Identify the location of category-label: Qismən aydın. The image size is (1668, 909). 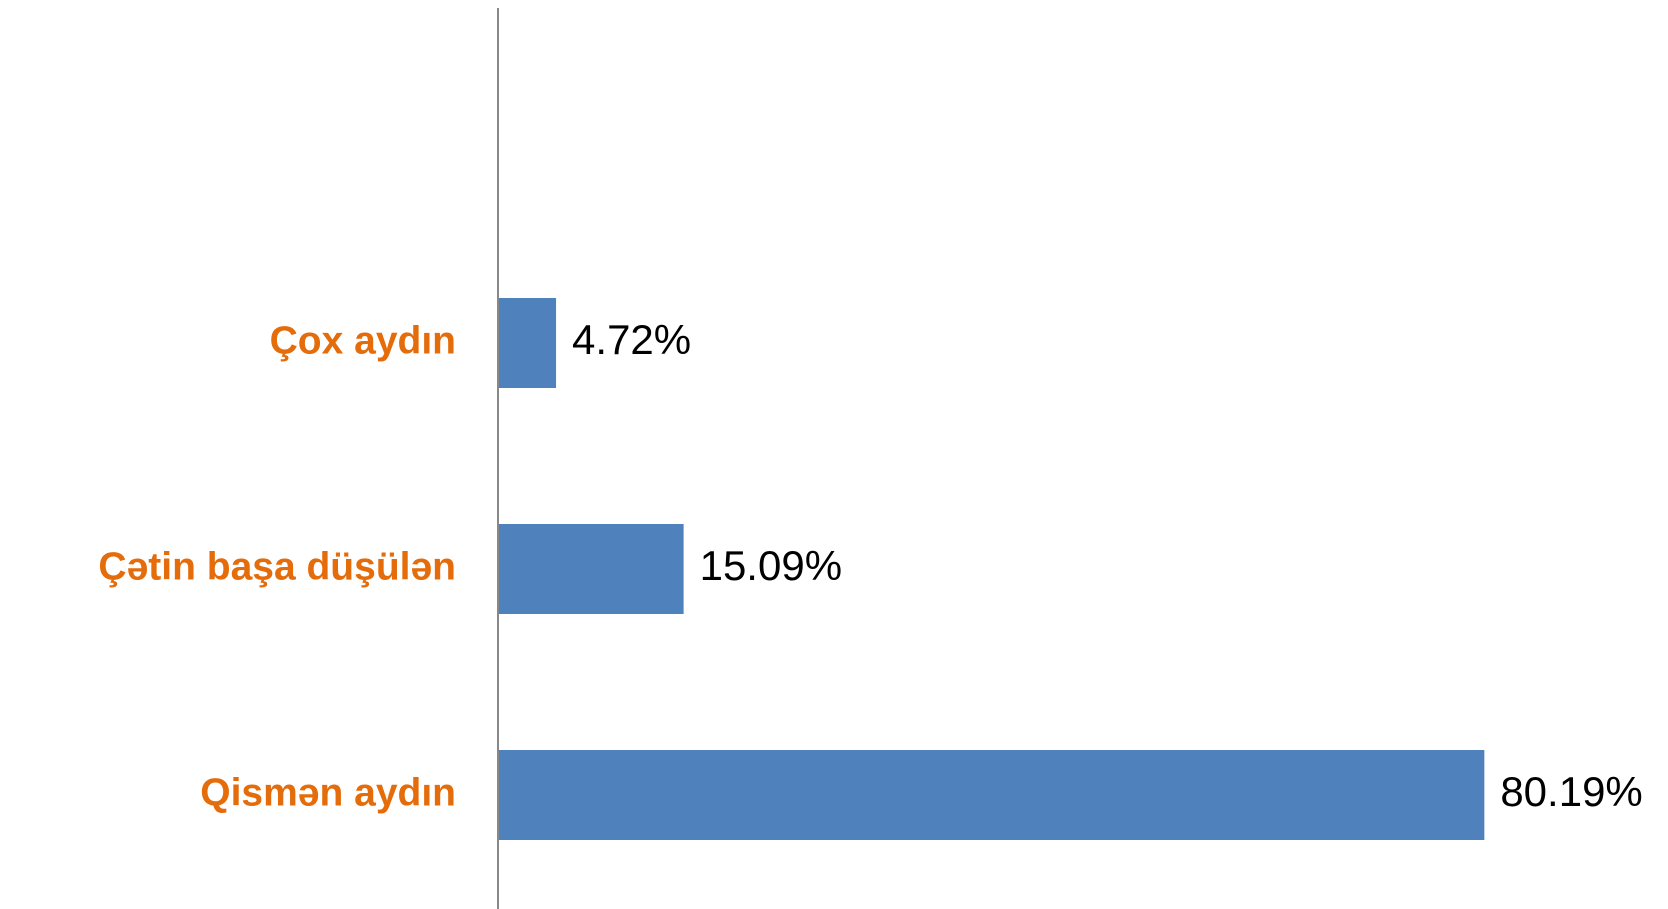
(328, 792).